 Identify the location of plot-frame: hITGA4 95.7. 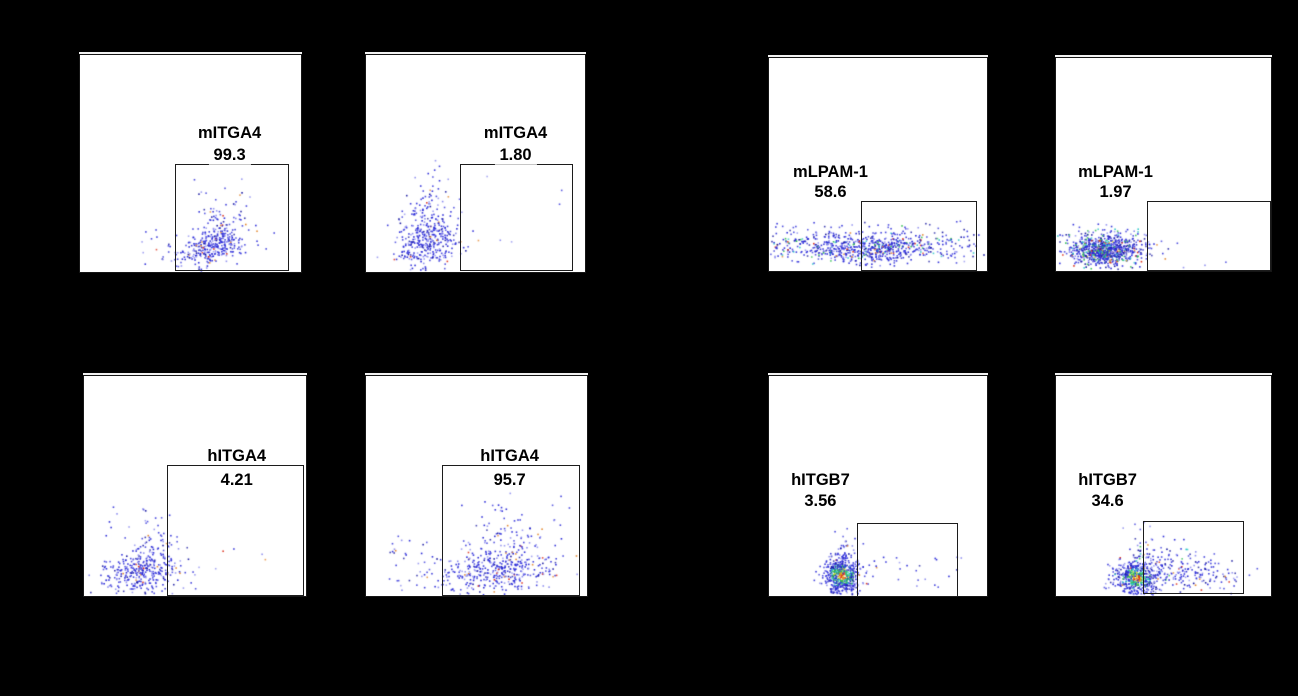
(476, 486).